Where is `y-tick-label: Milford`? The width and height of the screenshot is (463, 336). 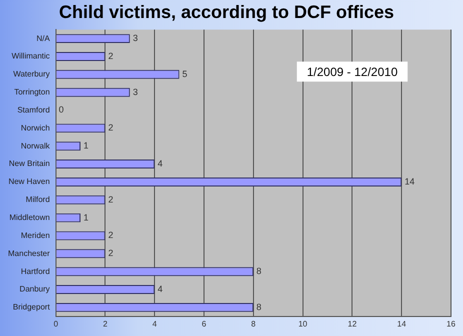 y-tick-label: Milford is located at coordinates (38, 199).